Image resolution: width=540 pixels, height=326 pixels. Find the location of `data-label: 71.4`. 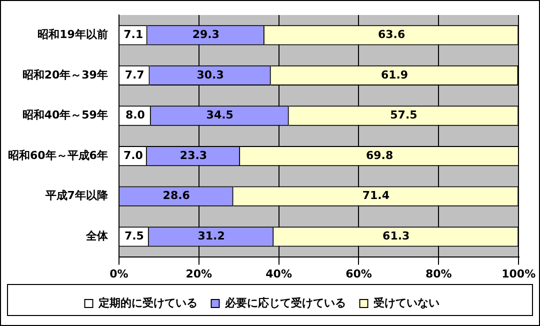

data-label: 71.4 is located at coordinates (376, 195).